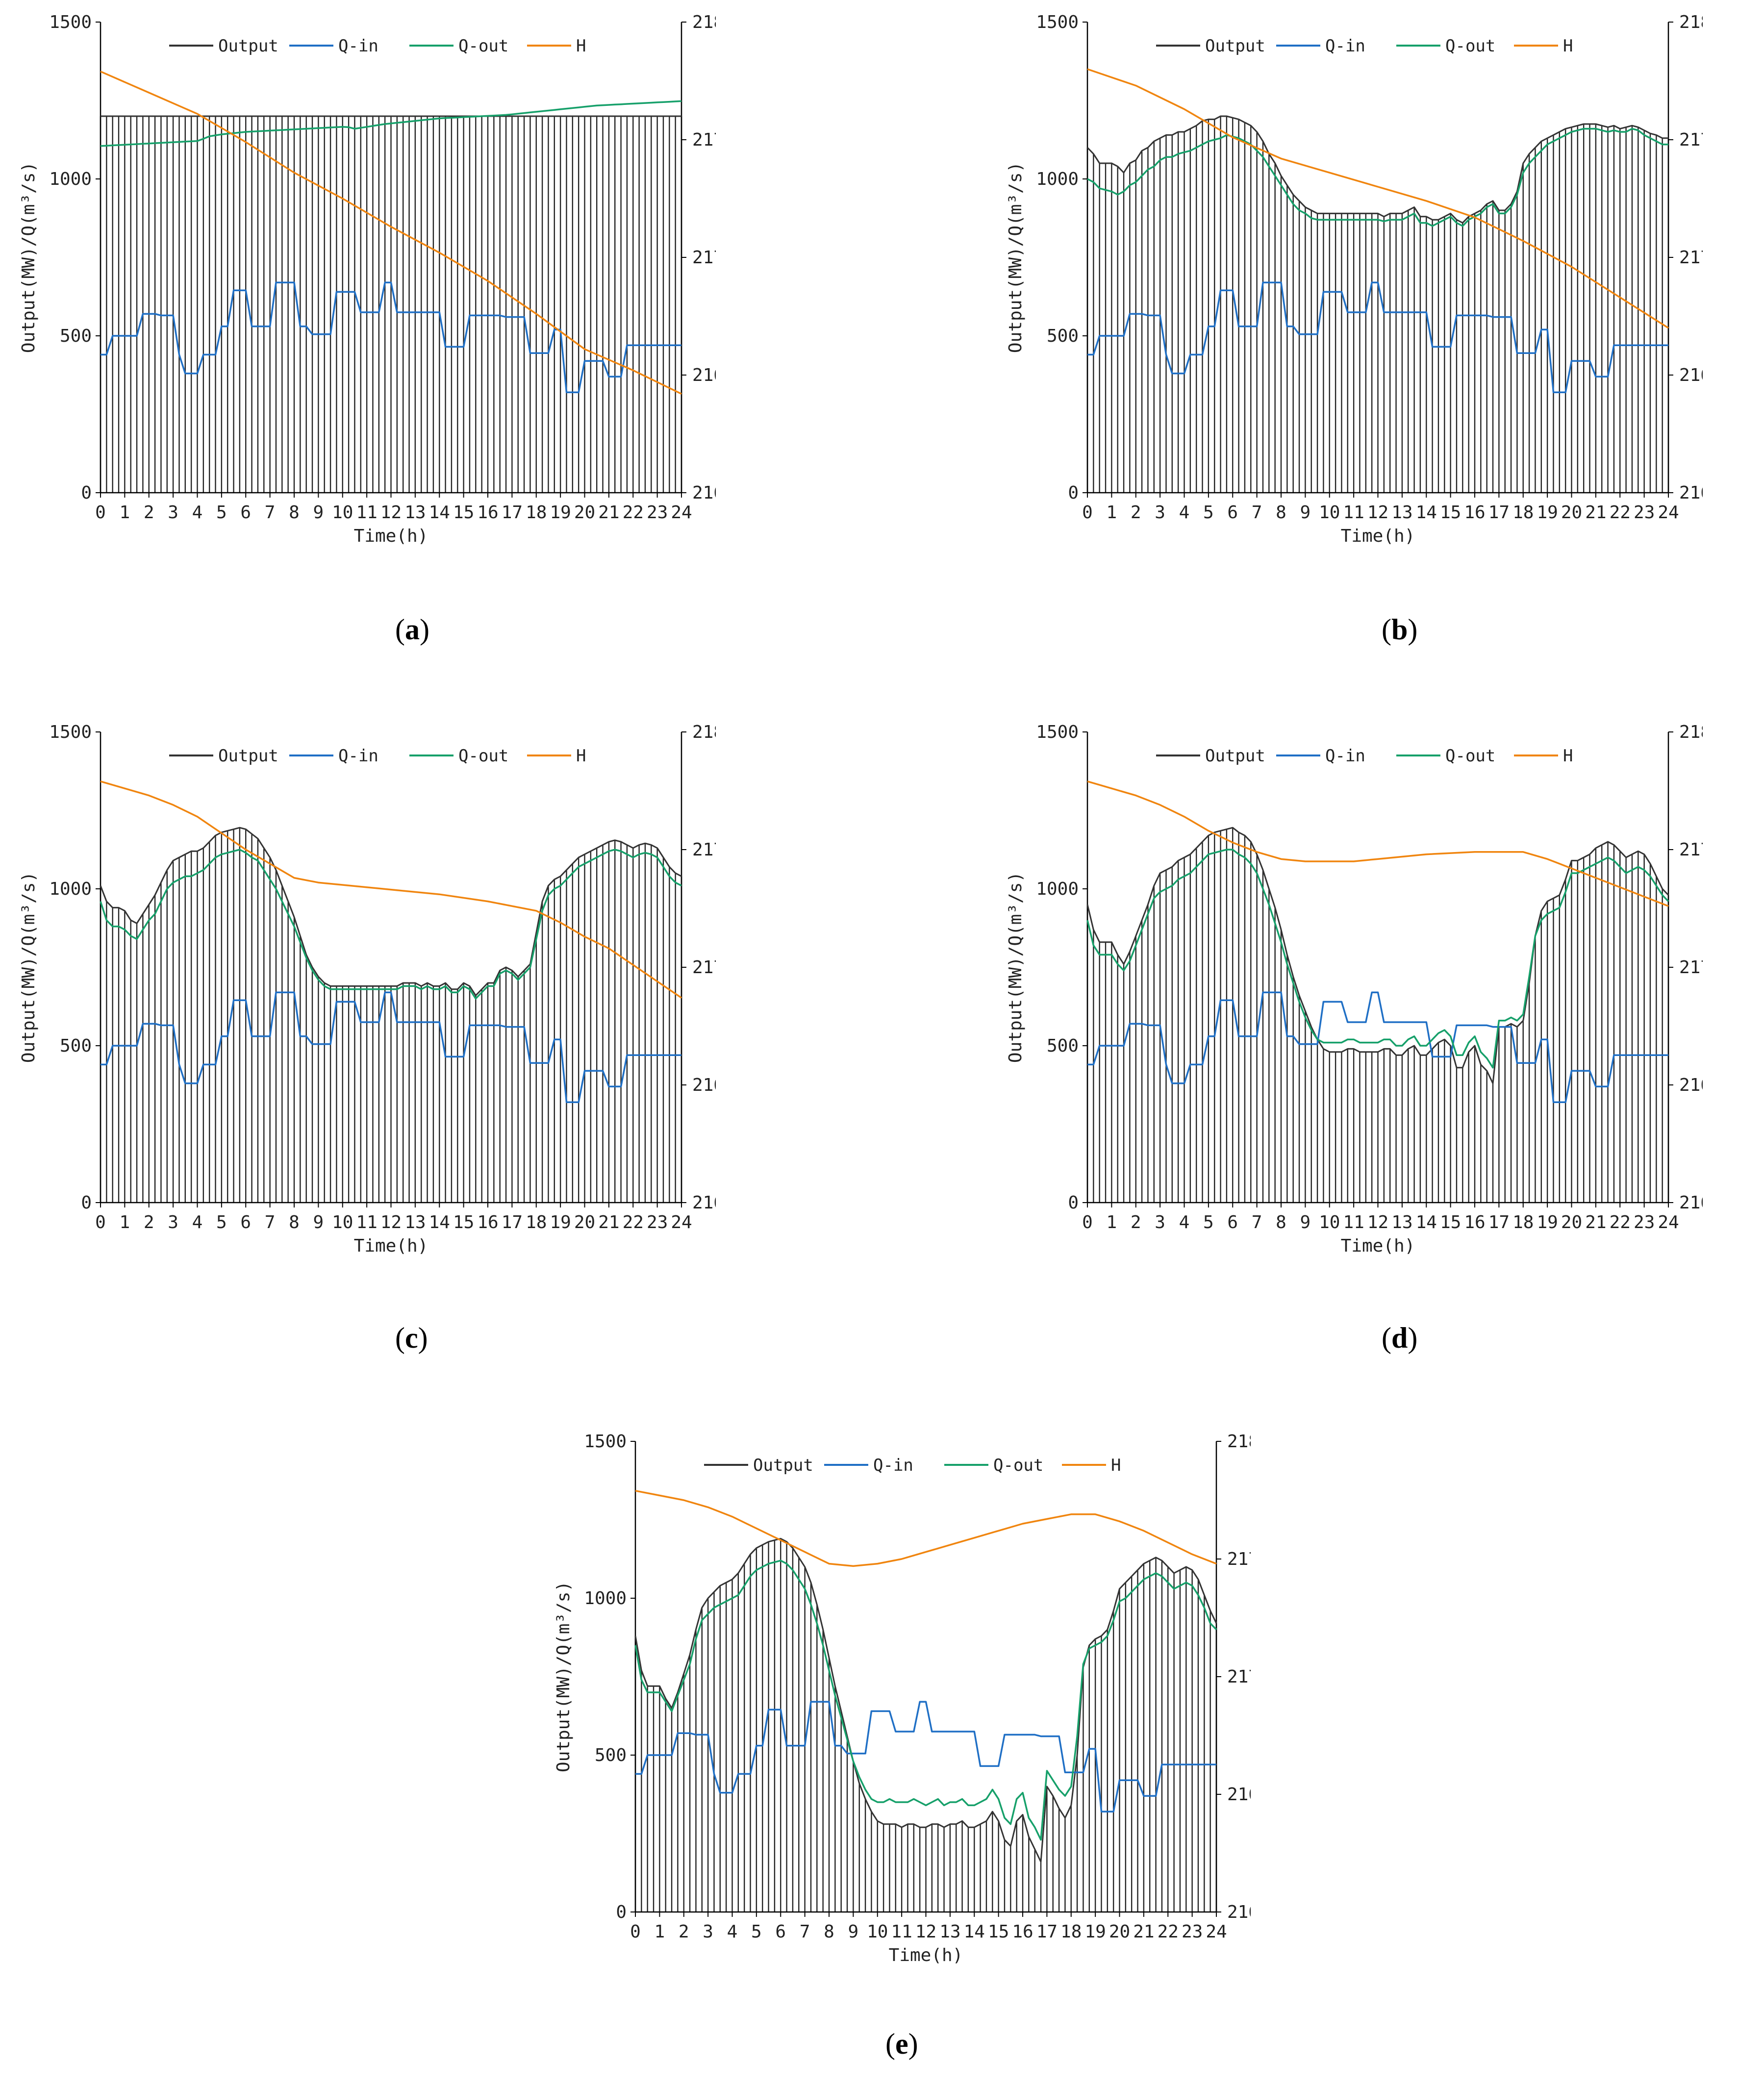 This screenshot has width=1764, height=2087. Describe the element at coordinates (1474, 1222) in the screenshot. I see `x-tick-label: 16` at that location.